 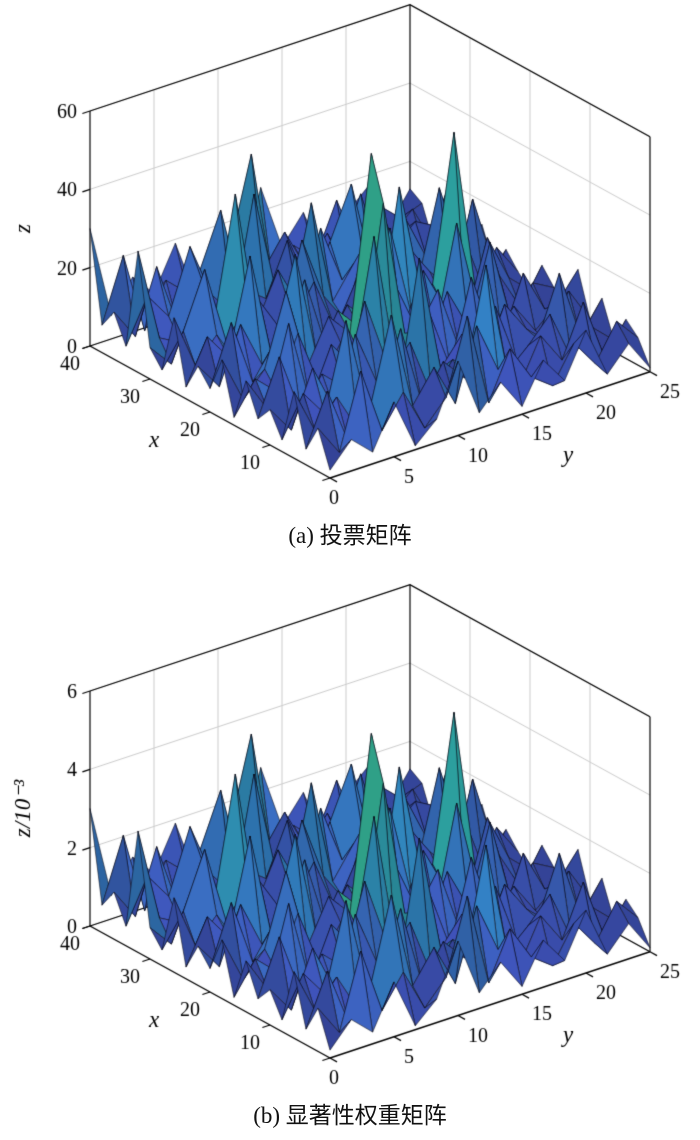 I want to click on chart-b-caption: (b) 显著性权重矩阵, so click(x=350, y=1115).